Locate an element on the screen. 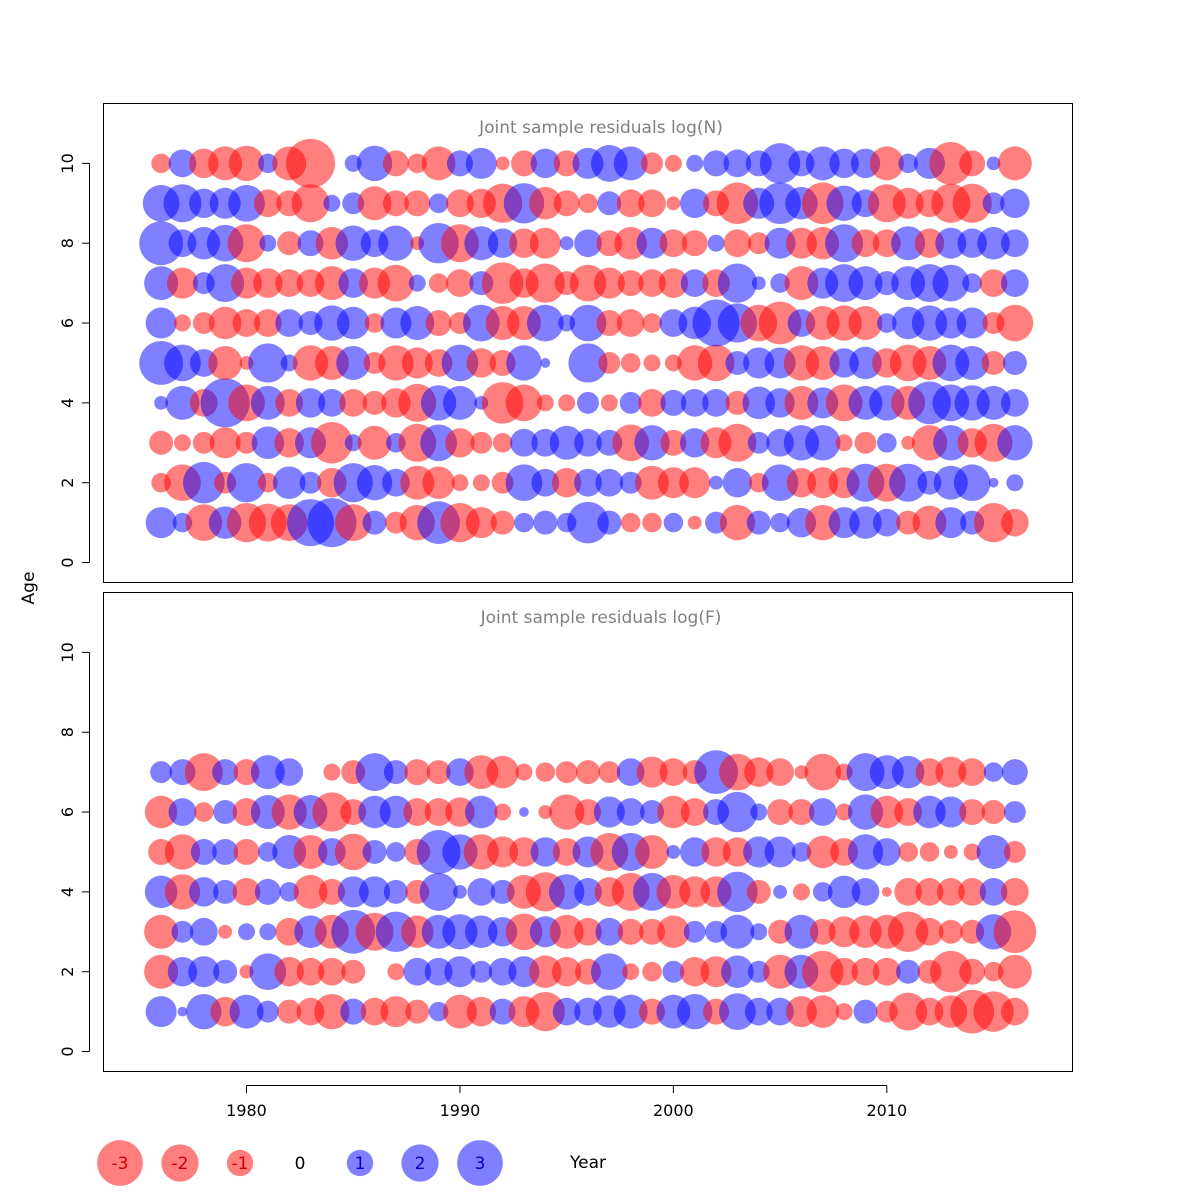 The image size is (1200, 1200). panel-2-title: Joint sample residuals log(F) is located at coordinates (601, 618).